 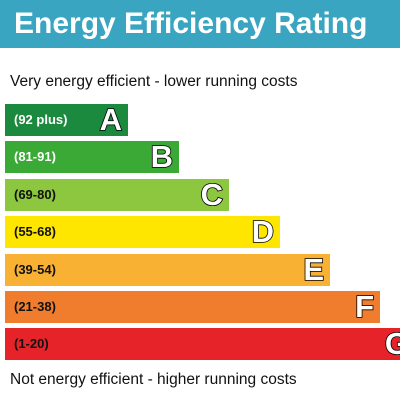 What do you see at coordinates (35, 306) in the screenshot?
I see `band-range: (21-38)` at bounding box center [35, 306].